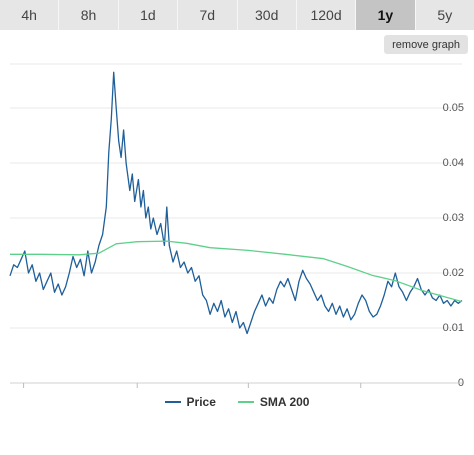  Describe the element at coordinates (267, 15) in the screenshot. I see `tab-30d: 30d` at that location.